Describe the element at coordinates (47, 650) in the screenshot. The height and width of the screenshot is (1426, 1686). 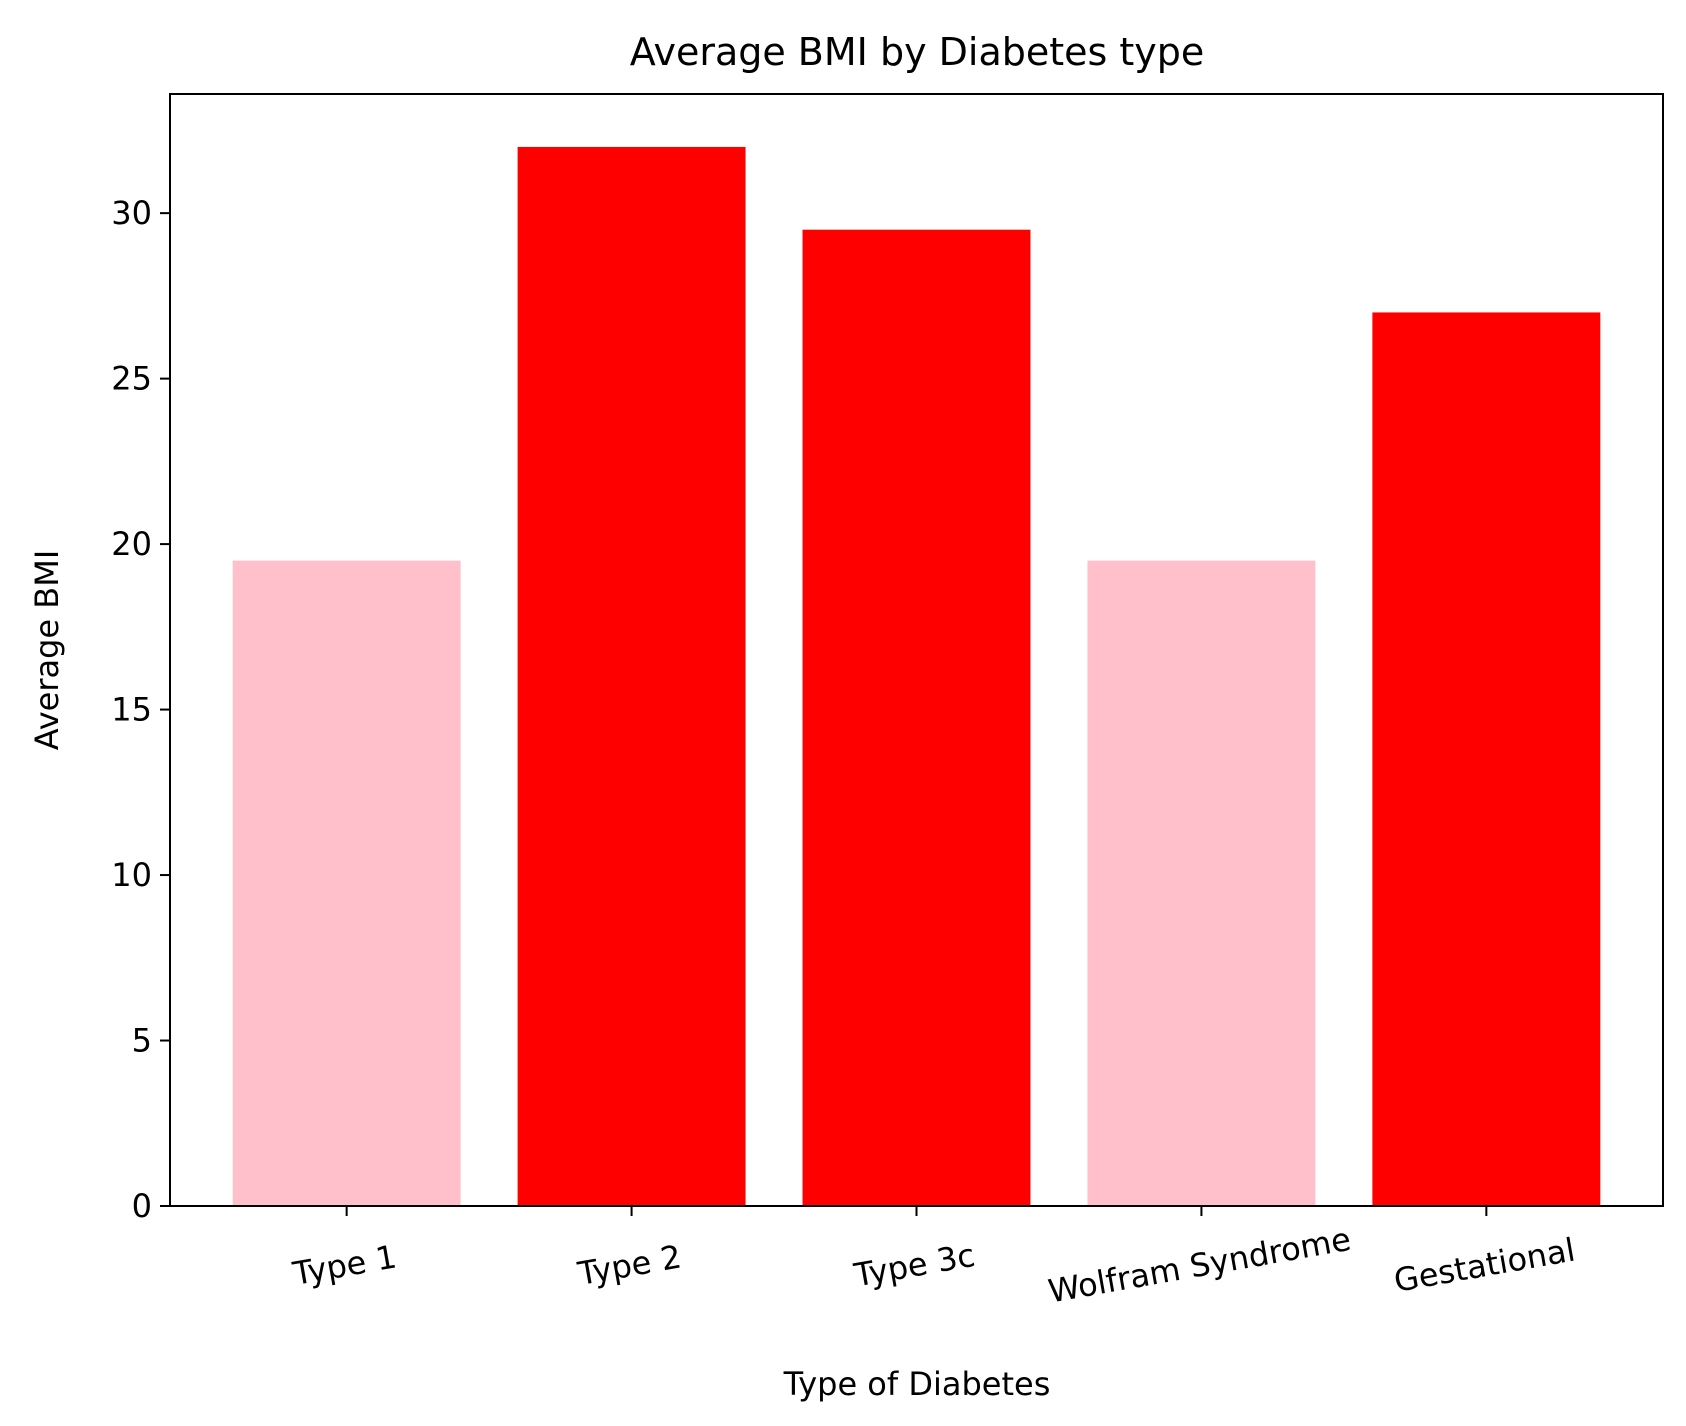
I see `y-axis-title: Average BMI` at that location.